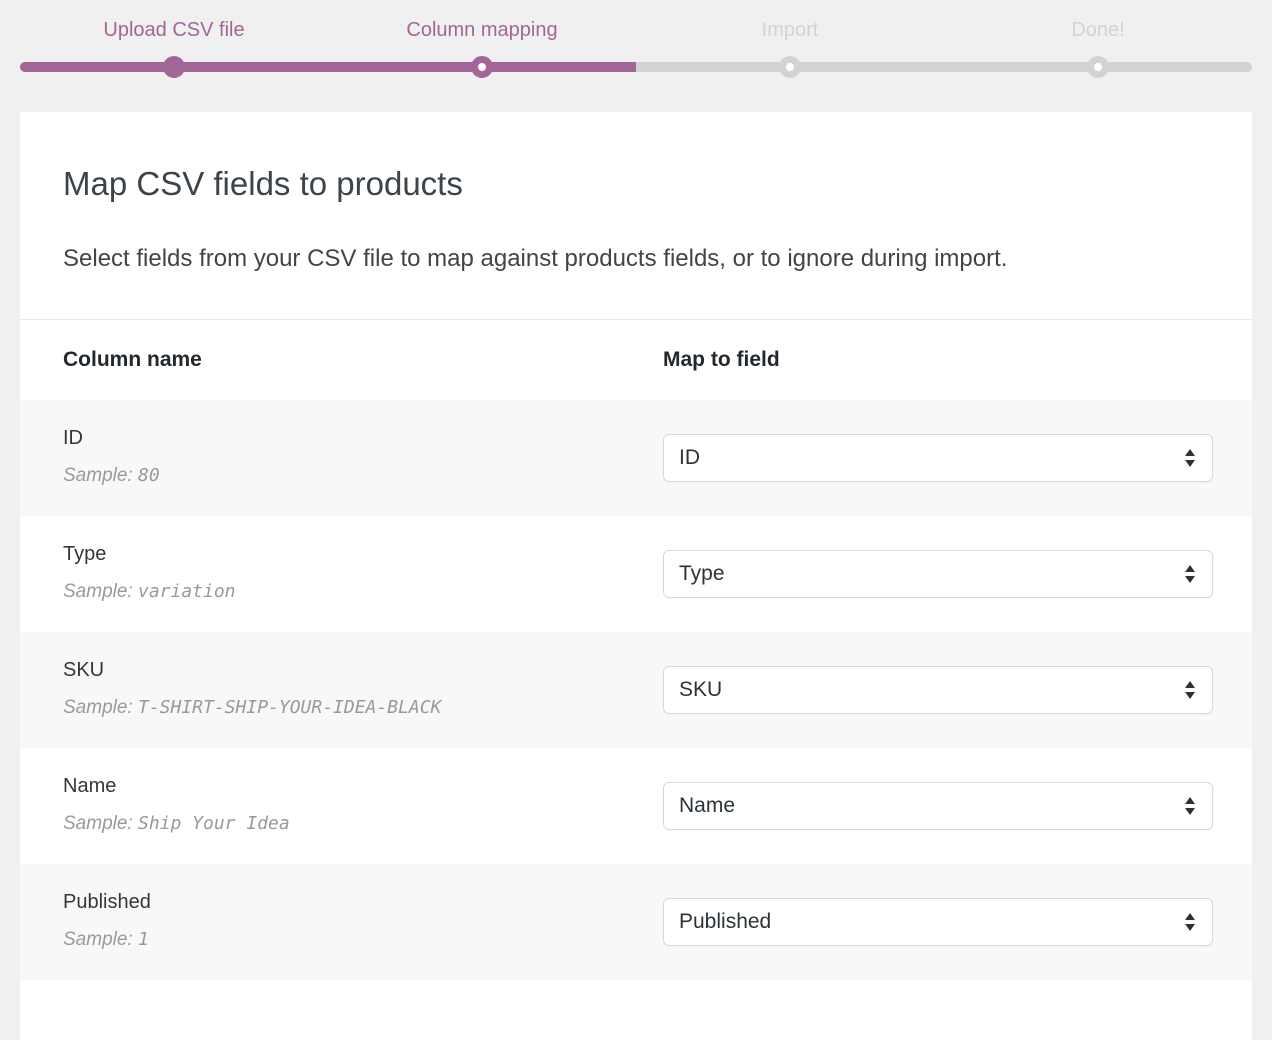 This screenshot has height=1040, width=1272. I want to click on select-selected-value: Type, so click(702, 573).